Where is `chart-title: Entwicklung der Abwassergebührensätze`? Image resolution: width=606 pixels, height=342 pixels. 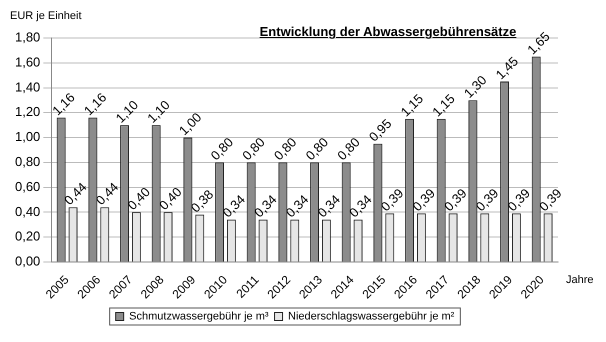
chart-title: Entwicklung der Abwassergebührensätze is located at coordinates (388, 31).